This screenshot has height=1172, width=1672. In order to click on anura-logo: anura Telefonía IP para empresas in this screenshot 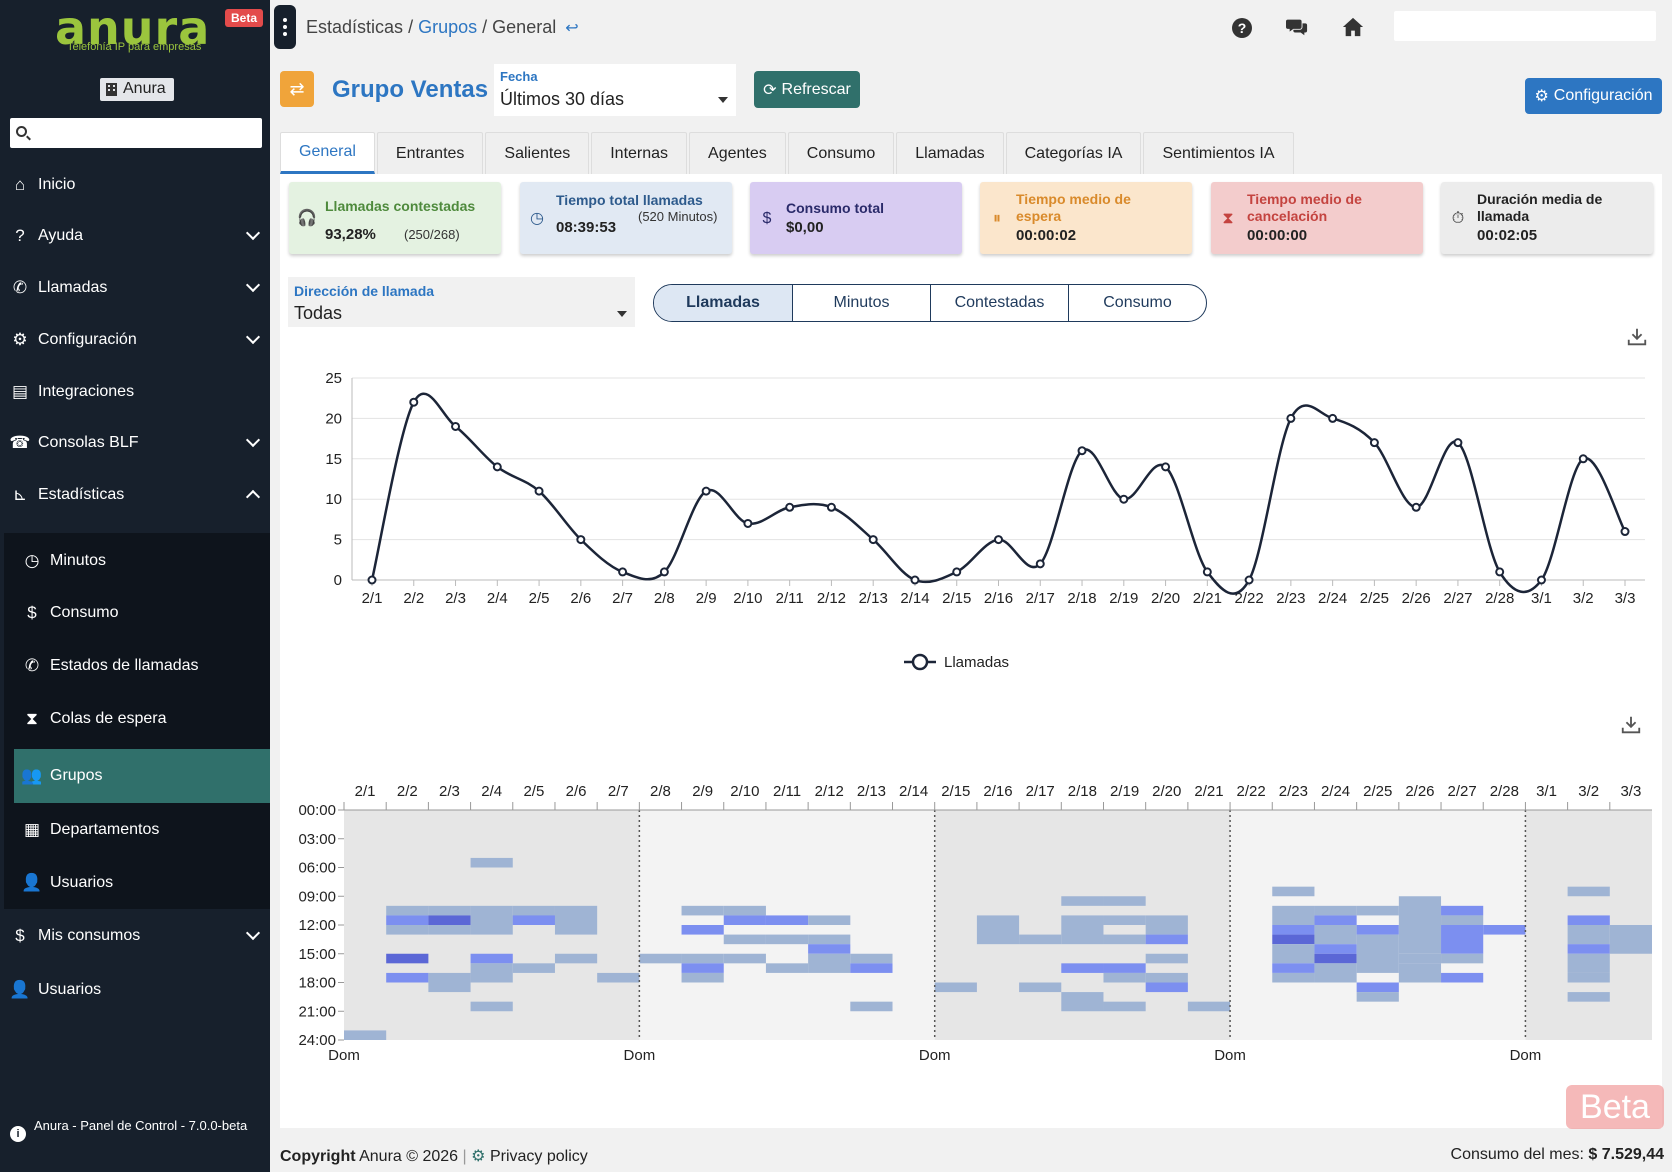, I will do `click(135, 30)`.